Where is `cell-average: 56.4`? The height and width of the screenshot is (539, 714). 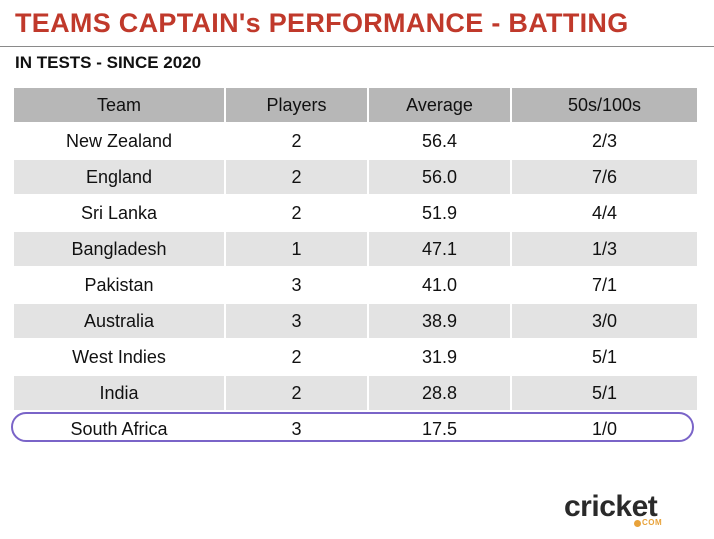
cell-average: 56.4 is located at coordinates (438, 141).